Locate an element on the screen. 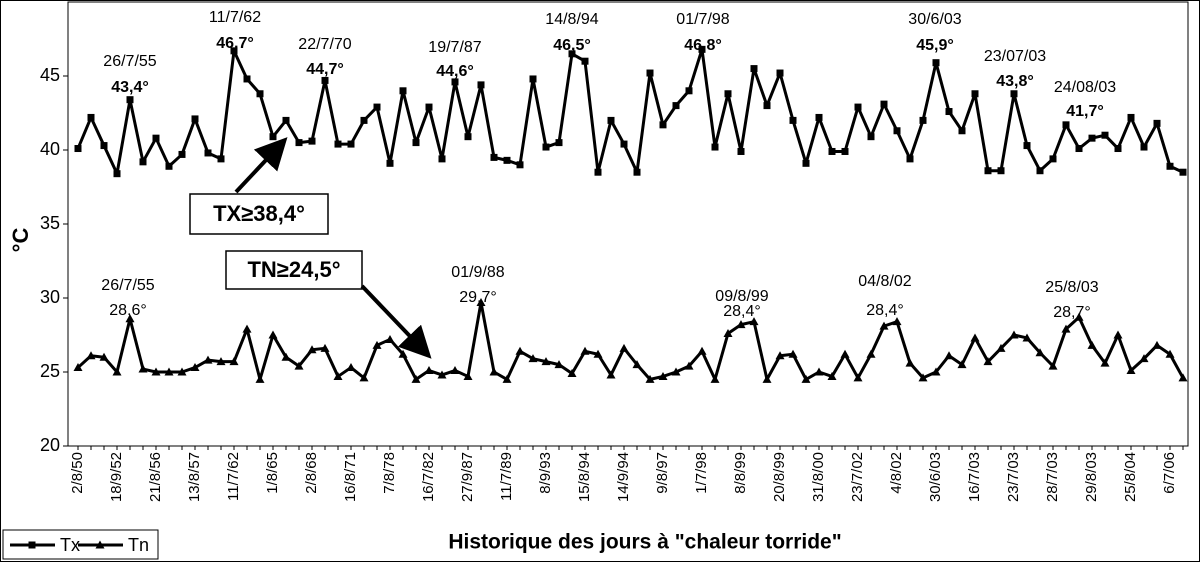 This screenshot has height=567, width=1200. annotation-value: 41,7° is located at coordinates (1085, 111).